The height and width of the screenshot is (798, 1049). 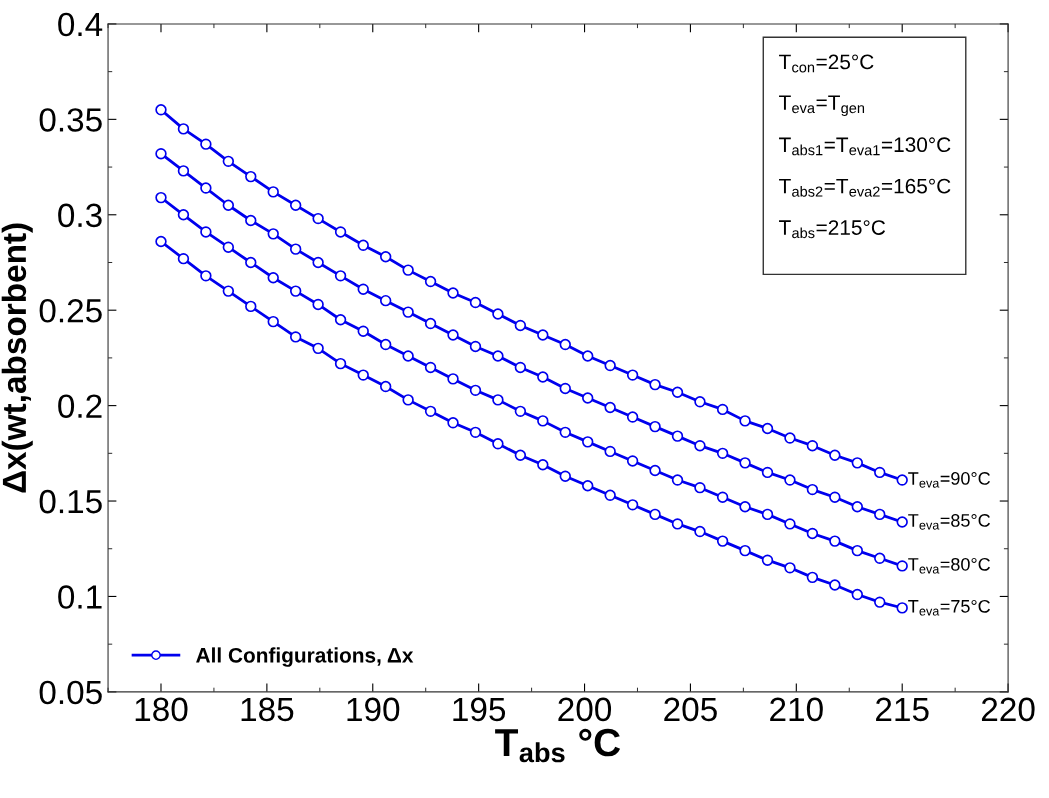 I want to click on x-tick-label: 210, so click(x=796, y=709).